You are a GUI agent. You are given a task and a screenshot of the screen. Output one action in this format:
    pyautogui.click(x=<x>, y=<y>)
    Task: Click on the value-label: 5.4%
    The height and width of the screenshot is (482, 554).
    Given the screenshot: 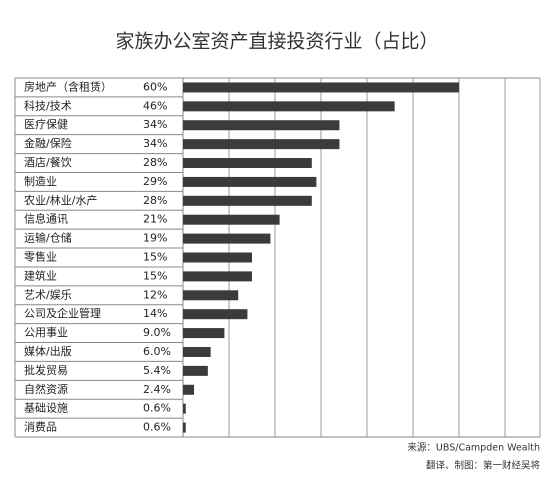 What is the action you would take?
    pyautogui.click(x=157, y=370)
    